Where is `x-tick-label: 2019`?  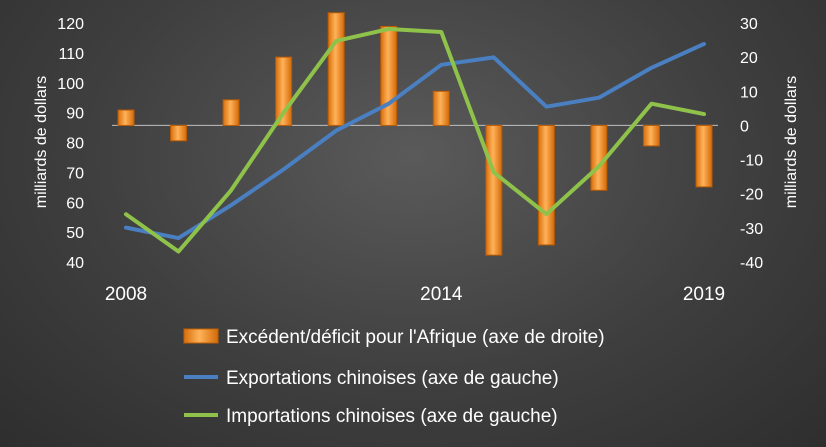 x-tick-label: 2019 is located at coordinates (704, 294).